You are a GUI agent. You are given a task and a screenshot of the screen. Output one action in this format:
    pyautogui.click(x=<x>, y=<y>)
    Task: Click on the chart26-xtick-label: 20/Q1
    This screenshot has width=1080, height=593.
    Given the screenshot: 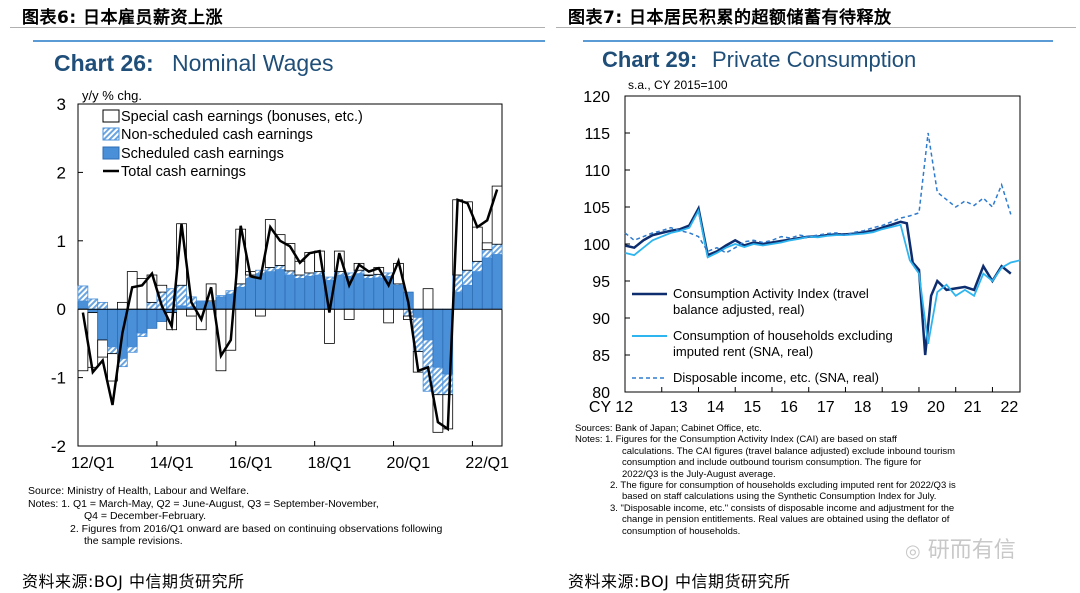 What is the action you would take?
    pyautogui.click(x=409, y=463)
    